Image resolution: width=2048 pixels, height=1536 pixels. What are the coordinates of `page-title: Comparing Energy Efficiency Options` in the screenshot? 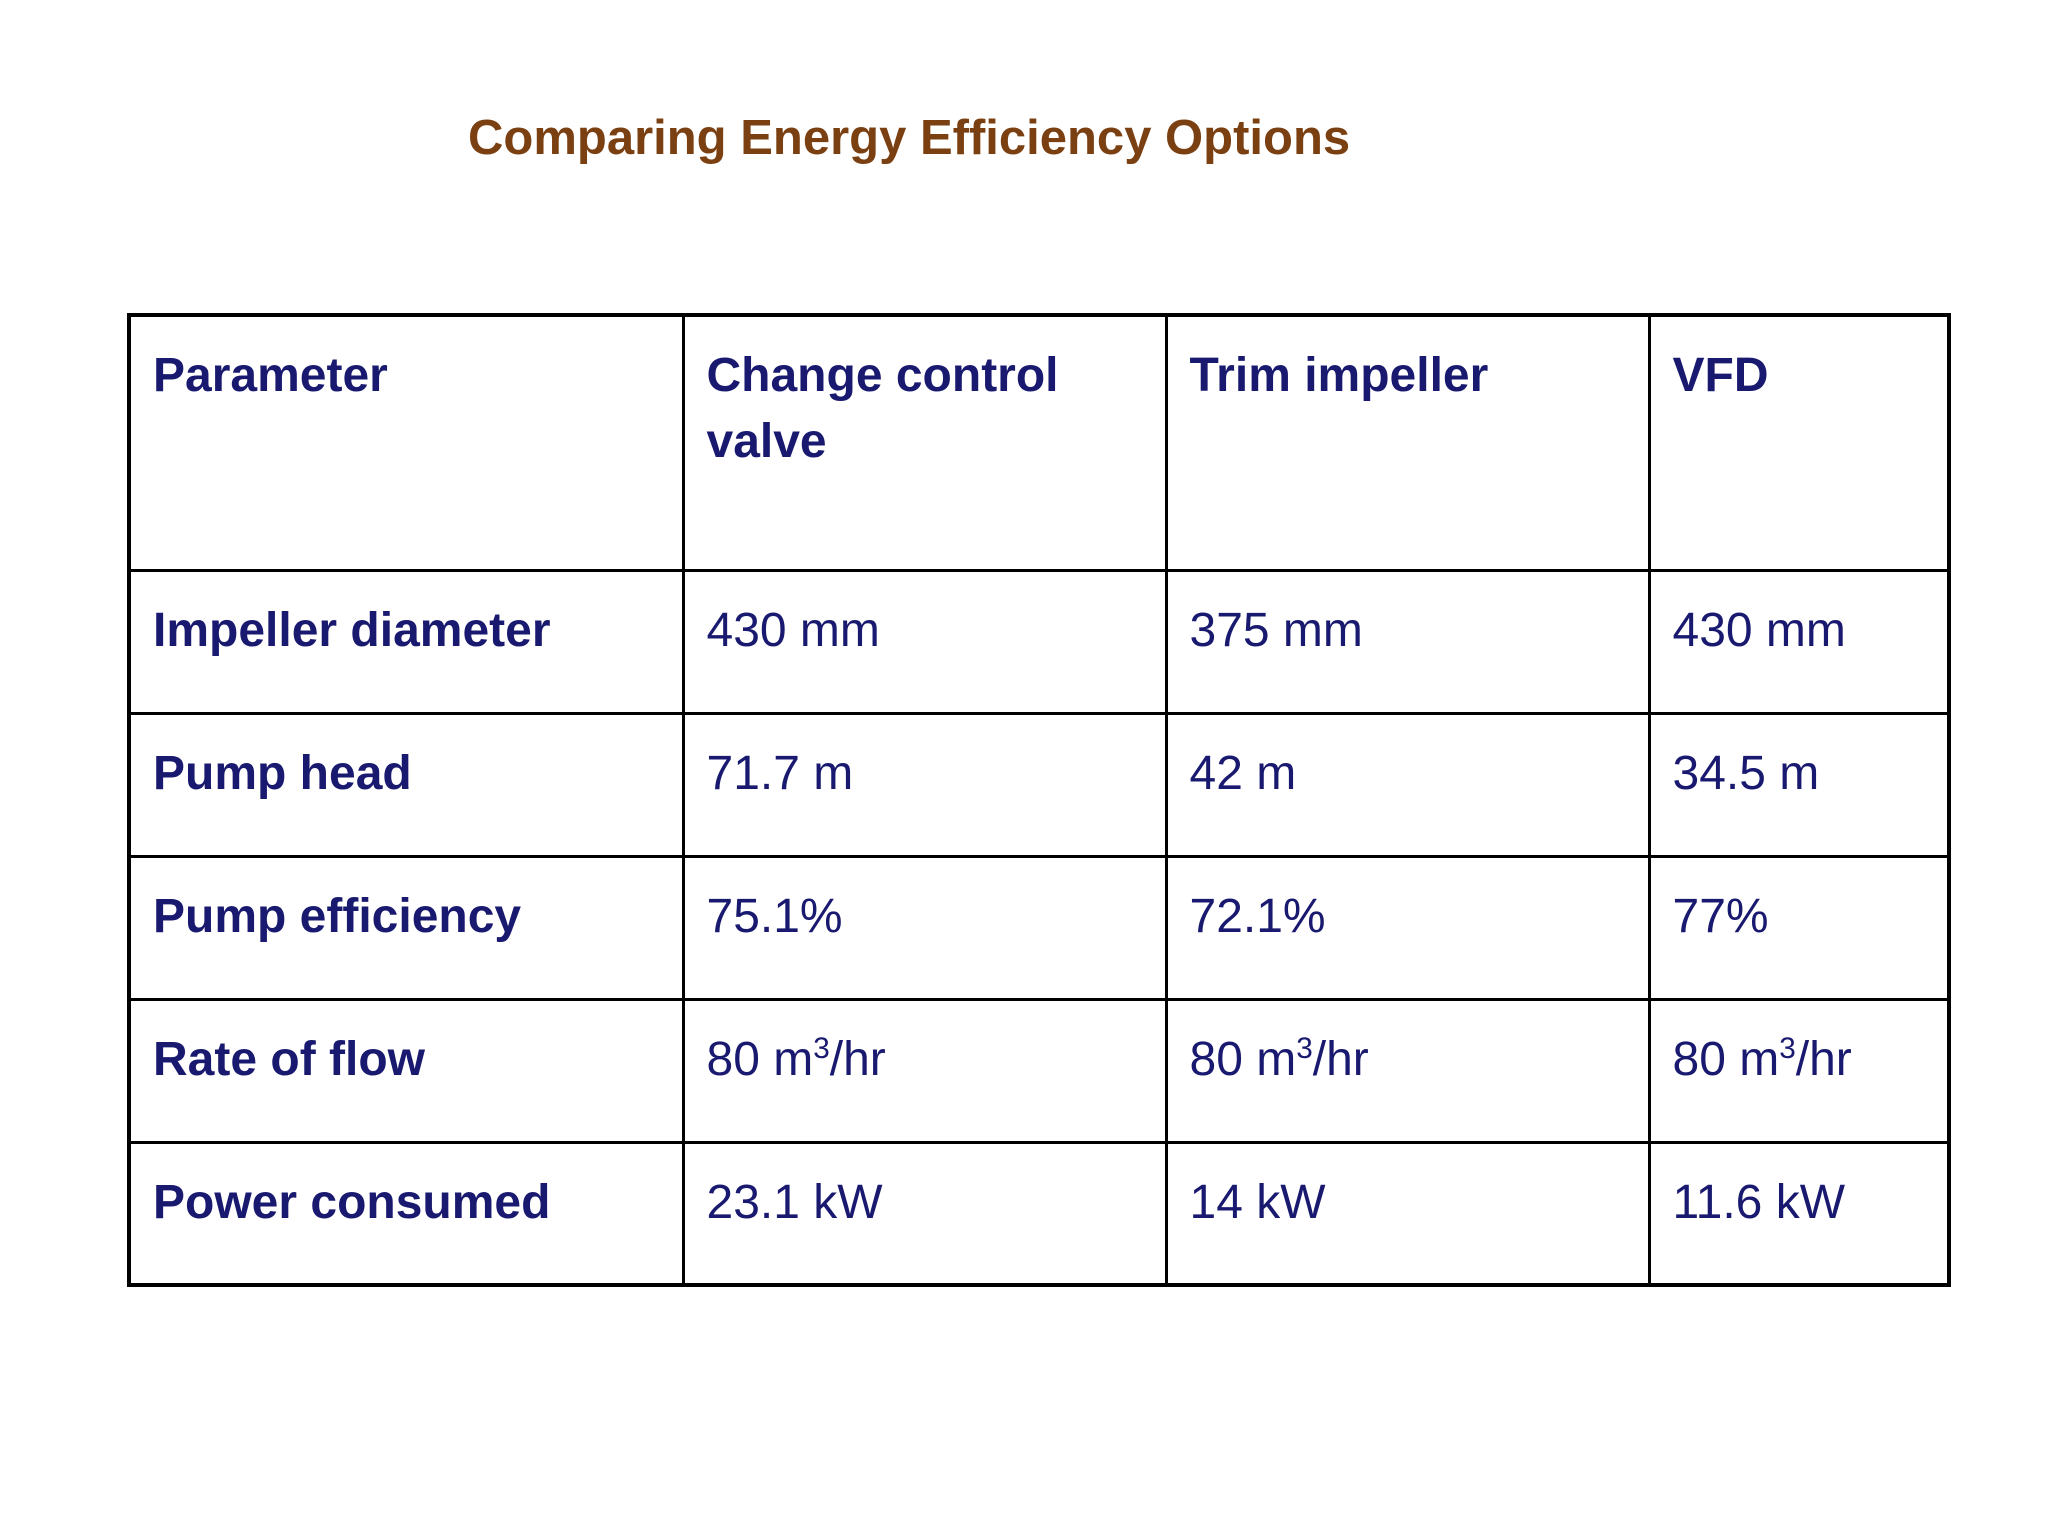 It's located at (909, 138).